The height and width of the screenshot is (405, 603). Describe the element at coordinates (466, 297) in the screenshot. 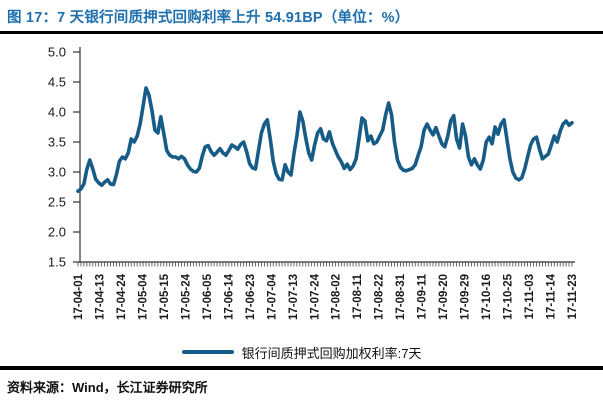

I see `x-tick-label: 17-09-29` at that location.